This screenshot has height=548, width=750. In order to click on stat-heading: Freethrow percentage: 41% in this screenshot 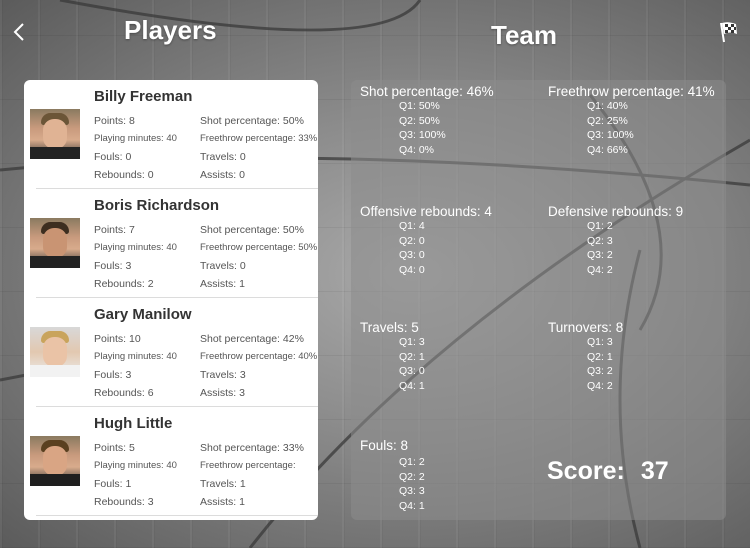, I will do `click(631, 91)`.